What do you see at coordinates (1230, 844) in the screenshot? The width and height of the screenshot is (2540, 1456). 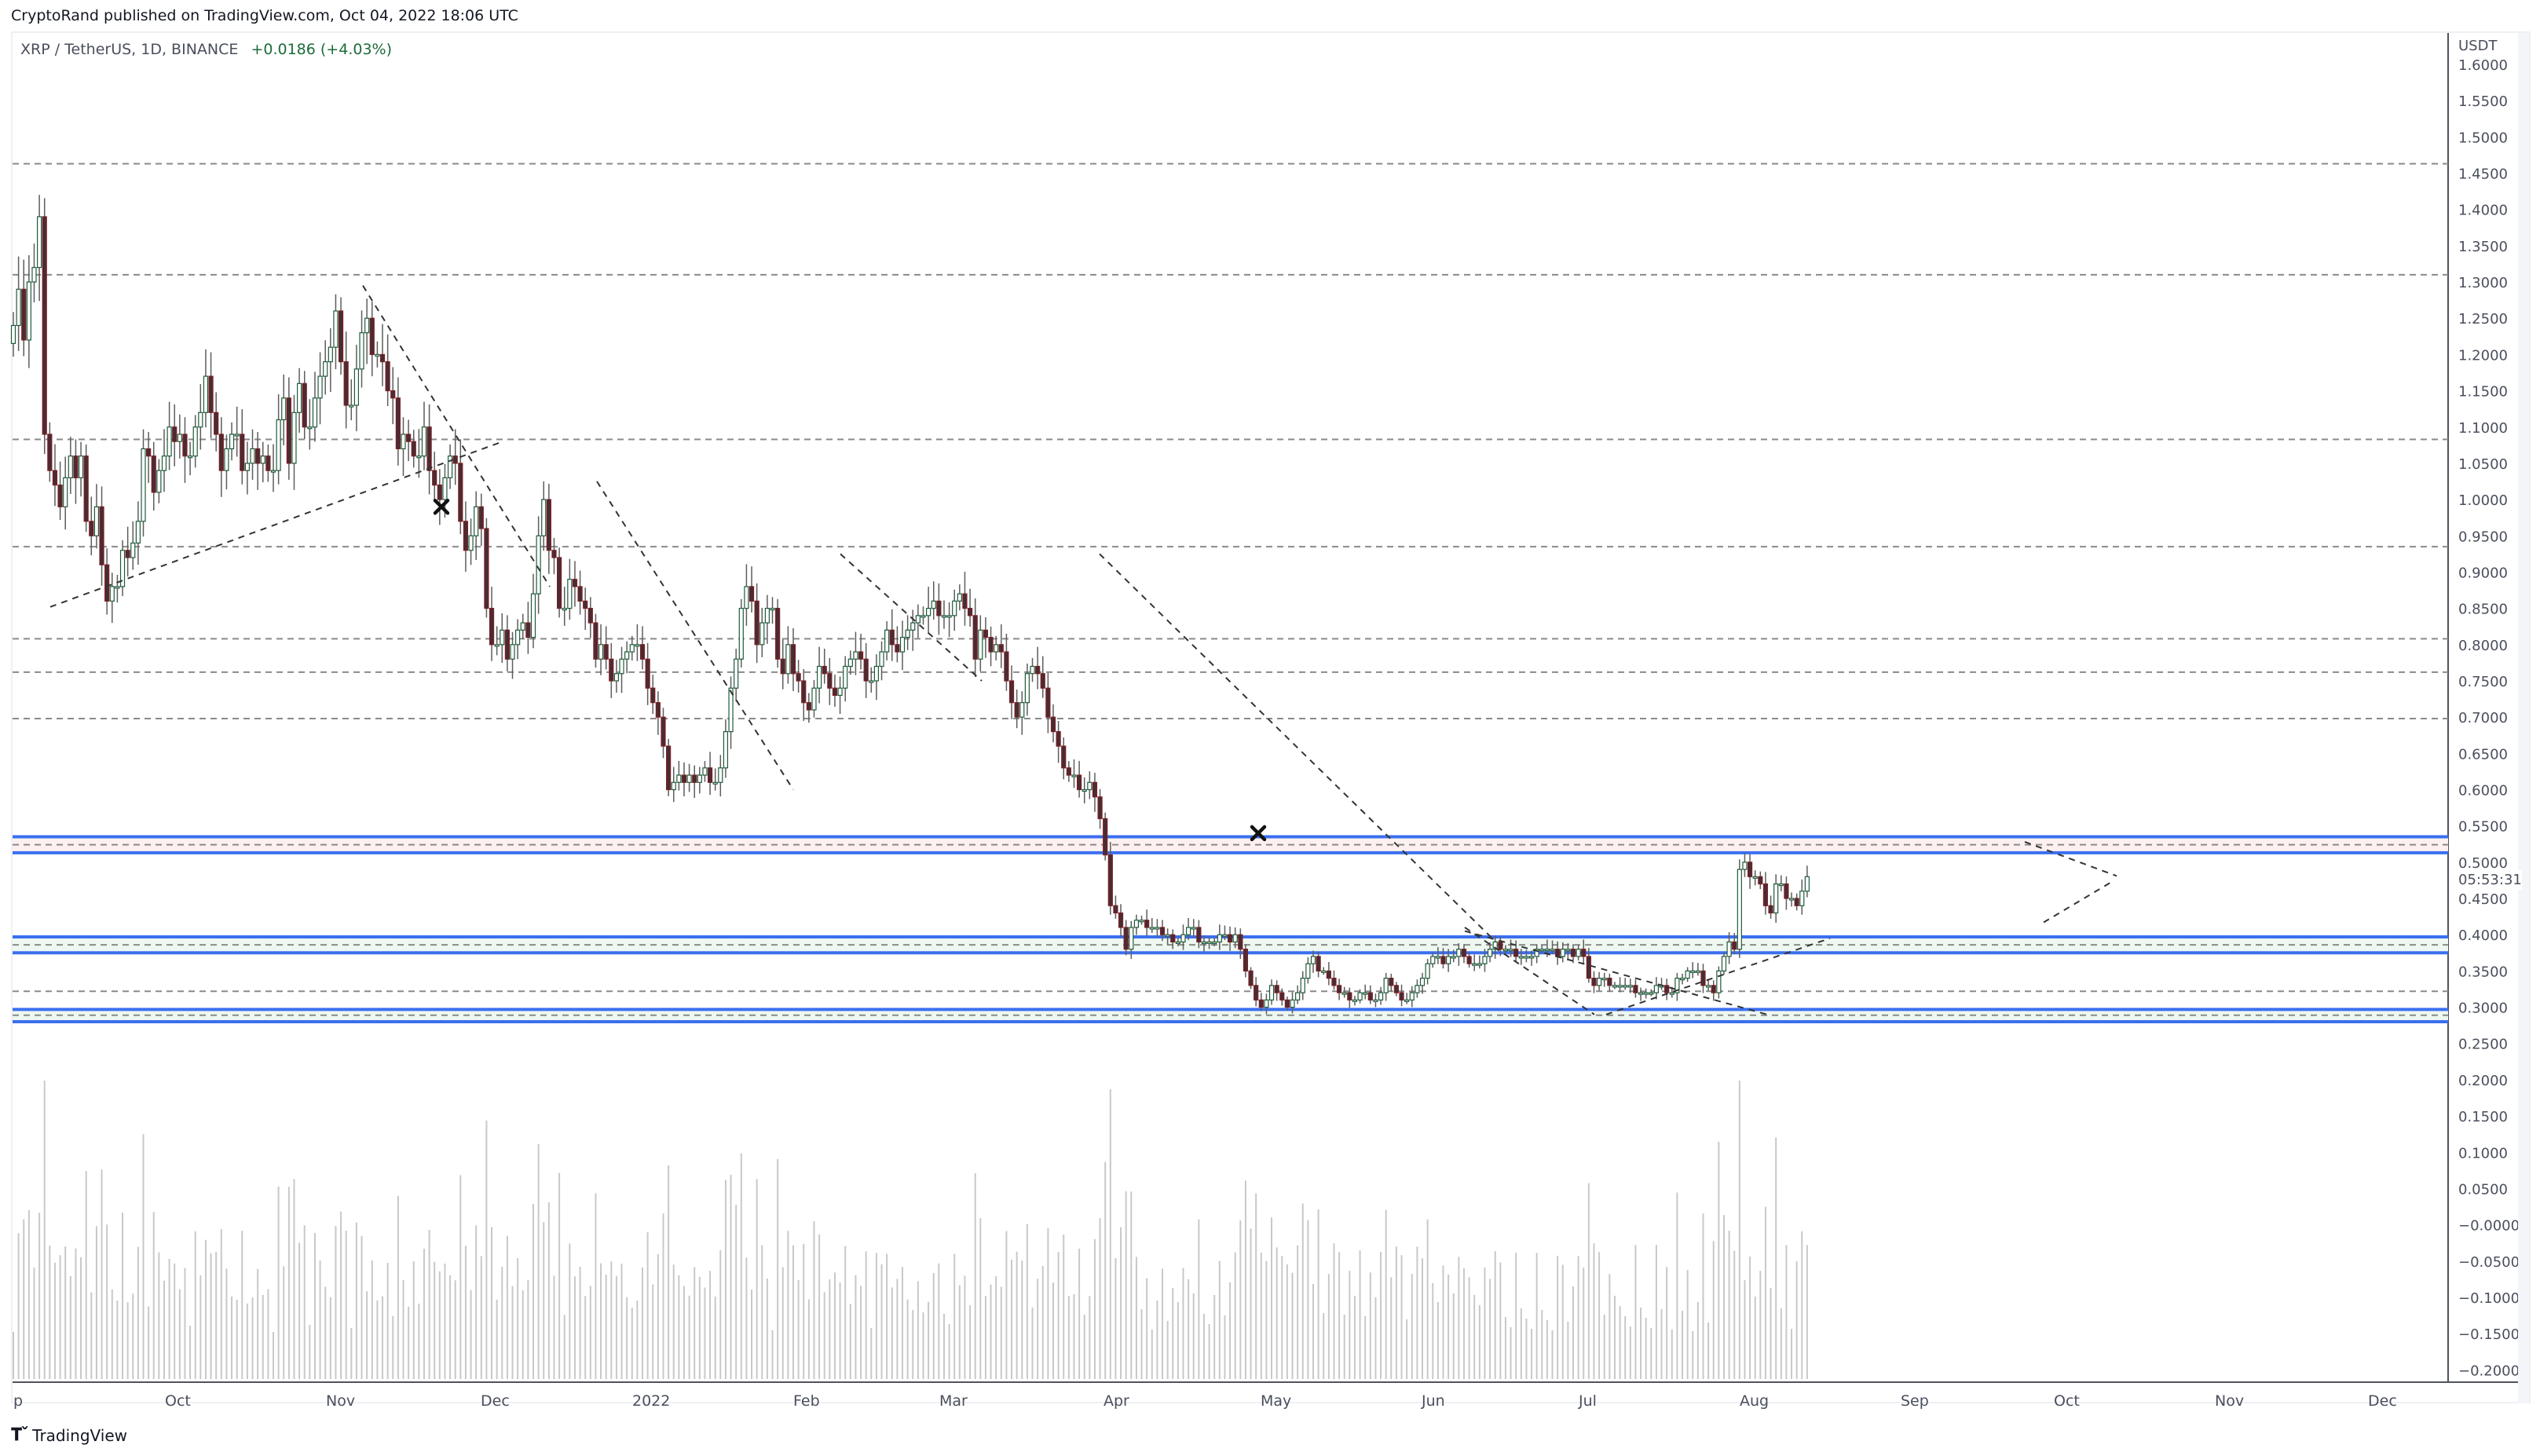 I see `resistance-zone` at bounding box center [1230, 844].